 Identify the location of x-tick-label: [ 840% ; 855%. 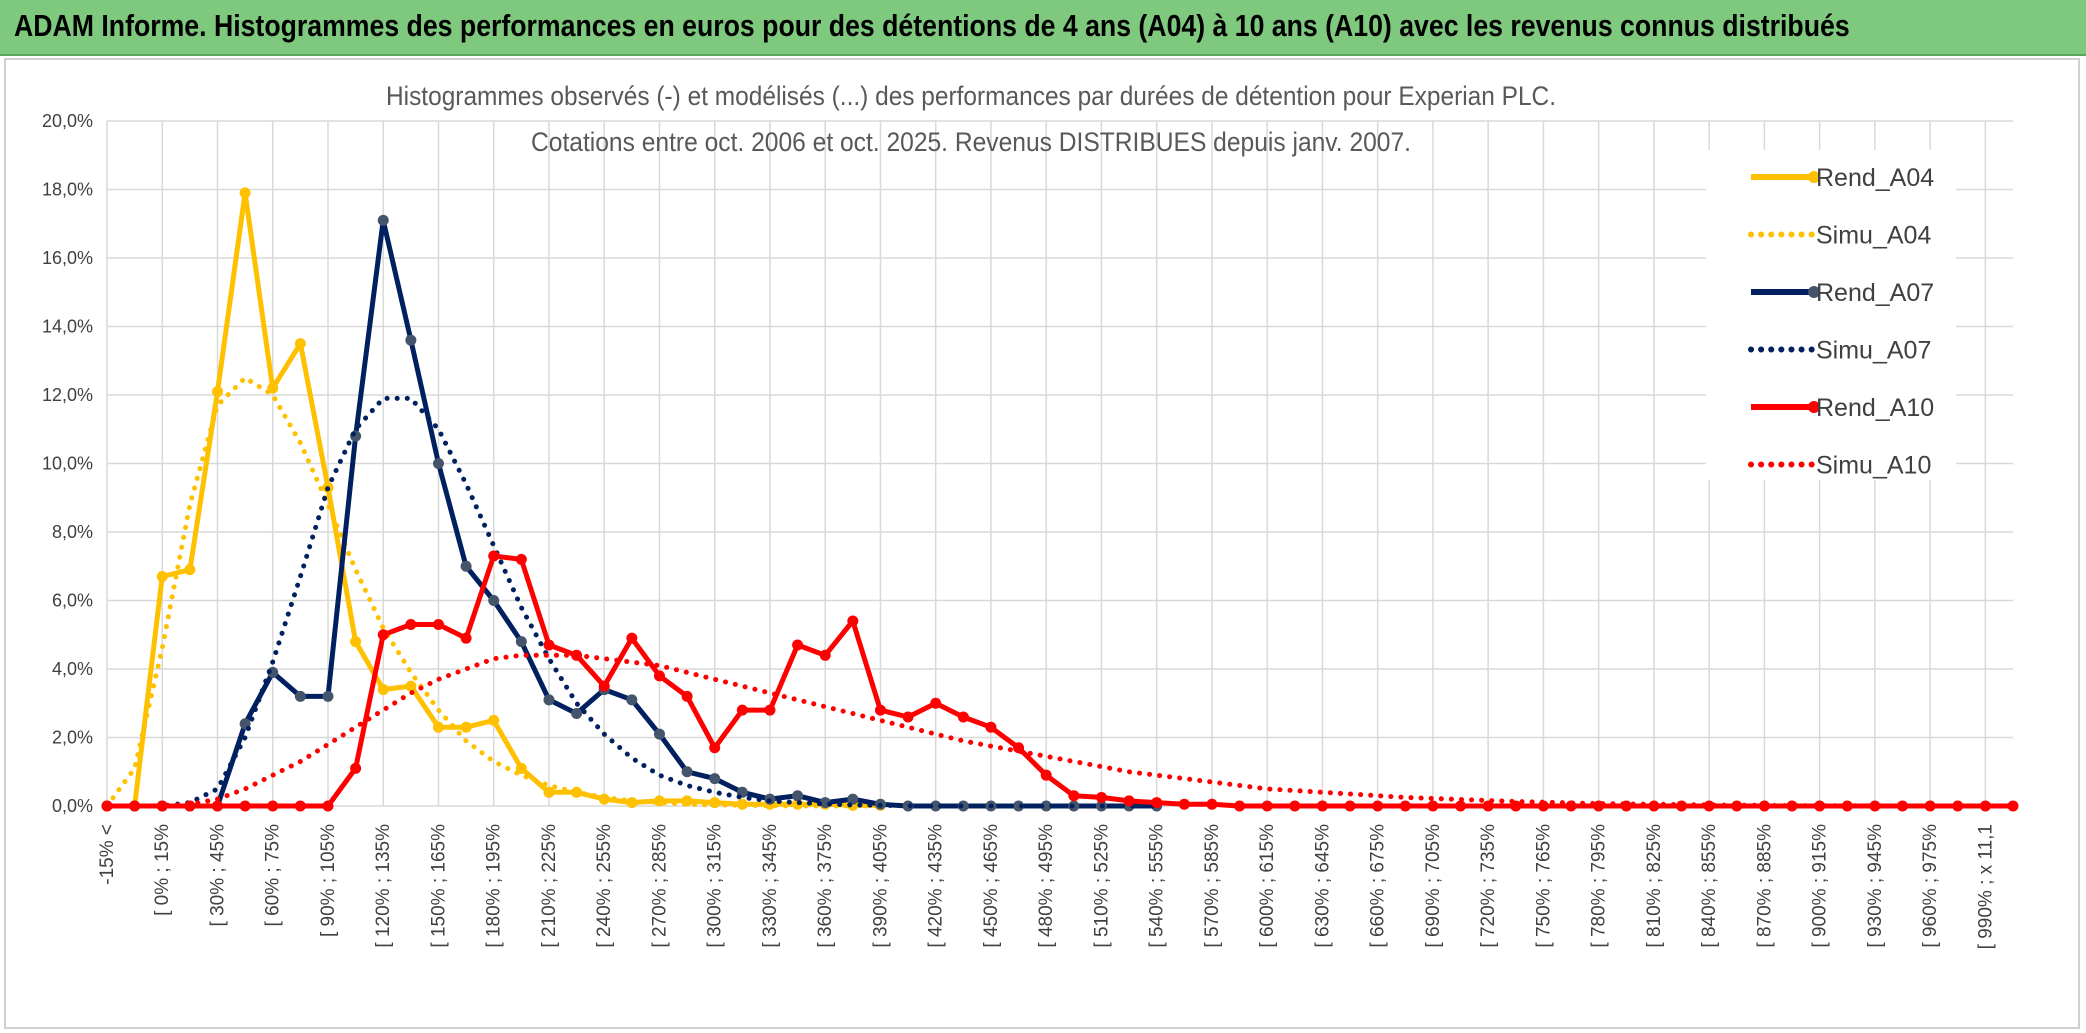
(1709, 886).